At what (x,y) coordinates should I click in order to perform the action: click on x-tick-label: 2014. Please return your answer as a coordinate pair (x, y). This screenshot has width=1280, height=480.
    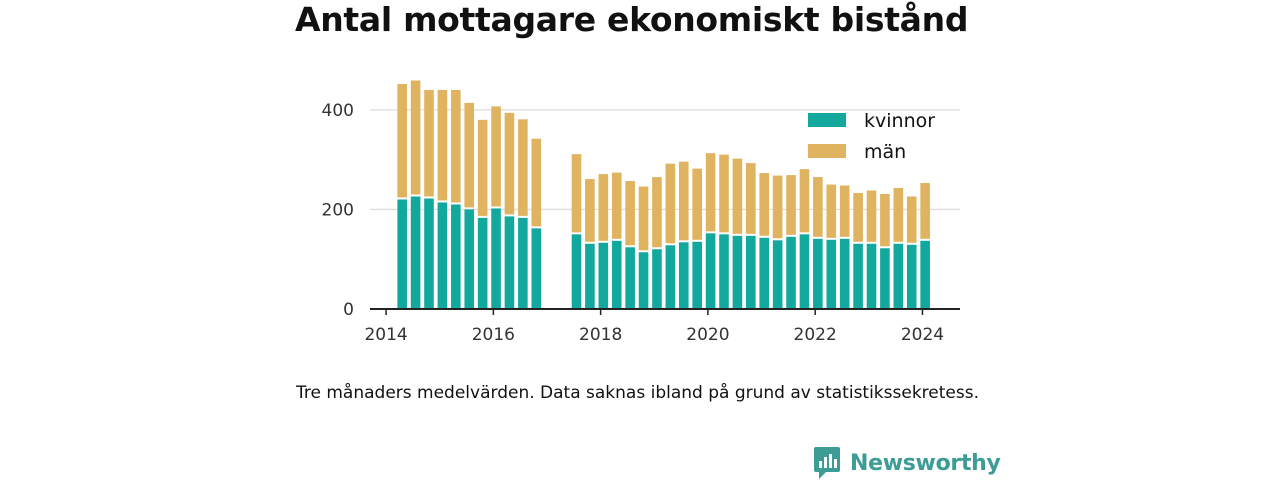
    Looking at the image, I should click on (385, 335).